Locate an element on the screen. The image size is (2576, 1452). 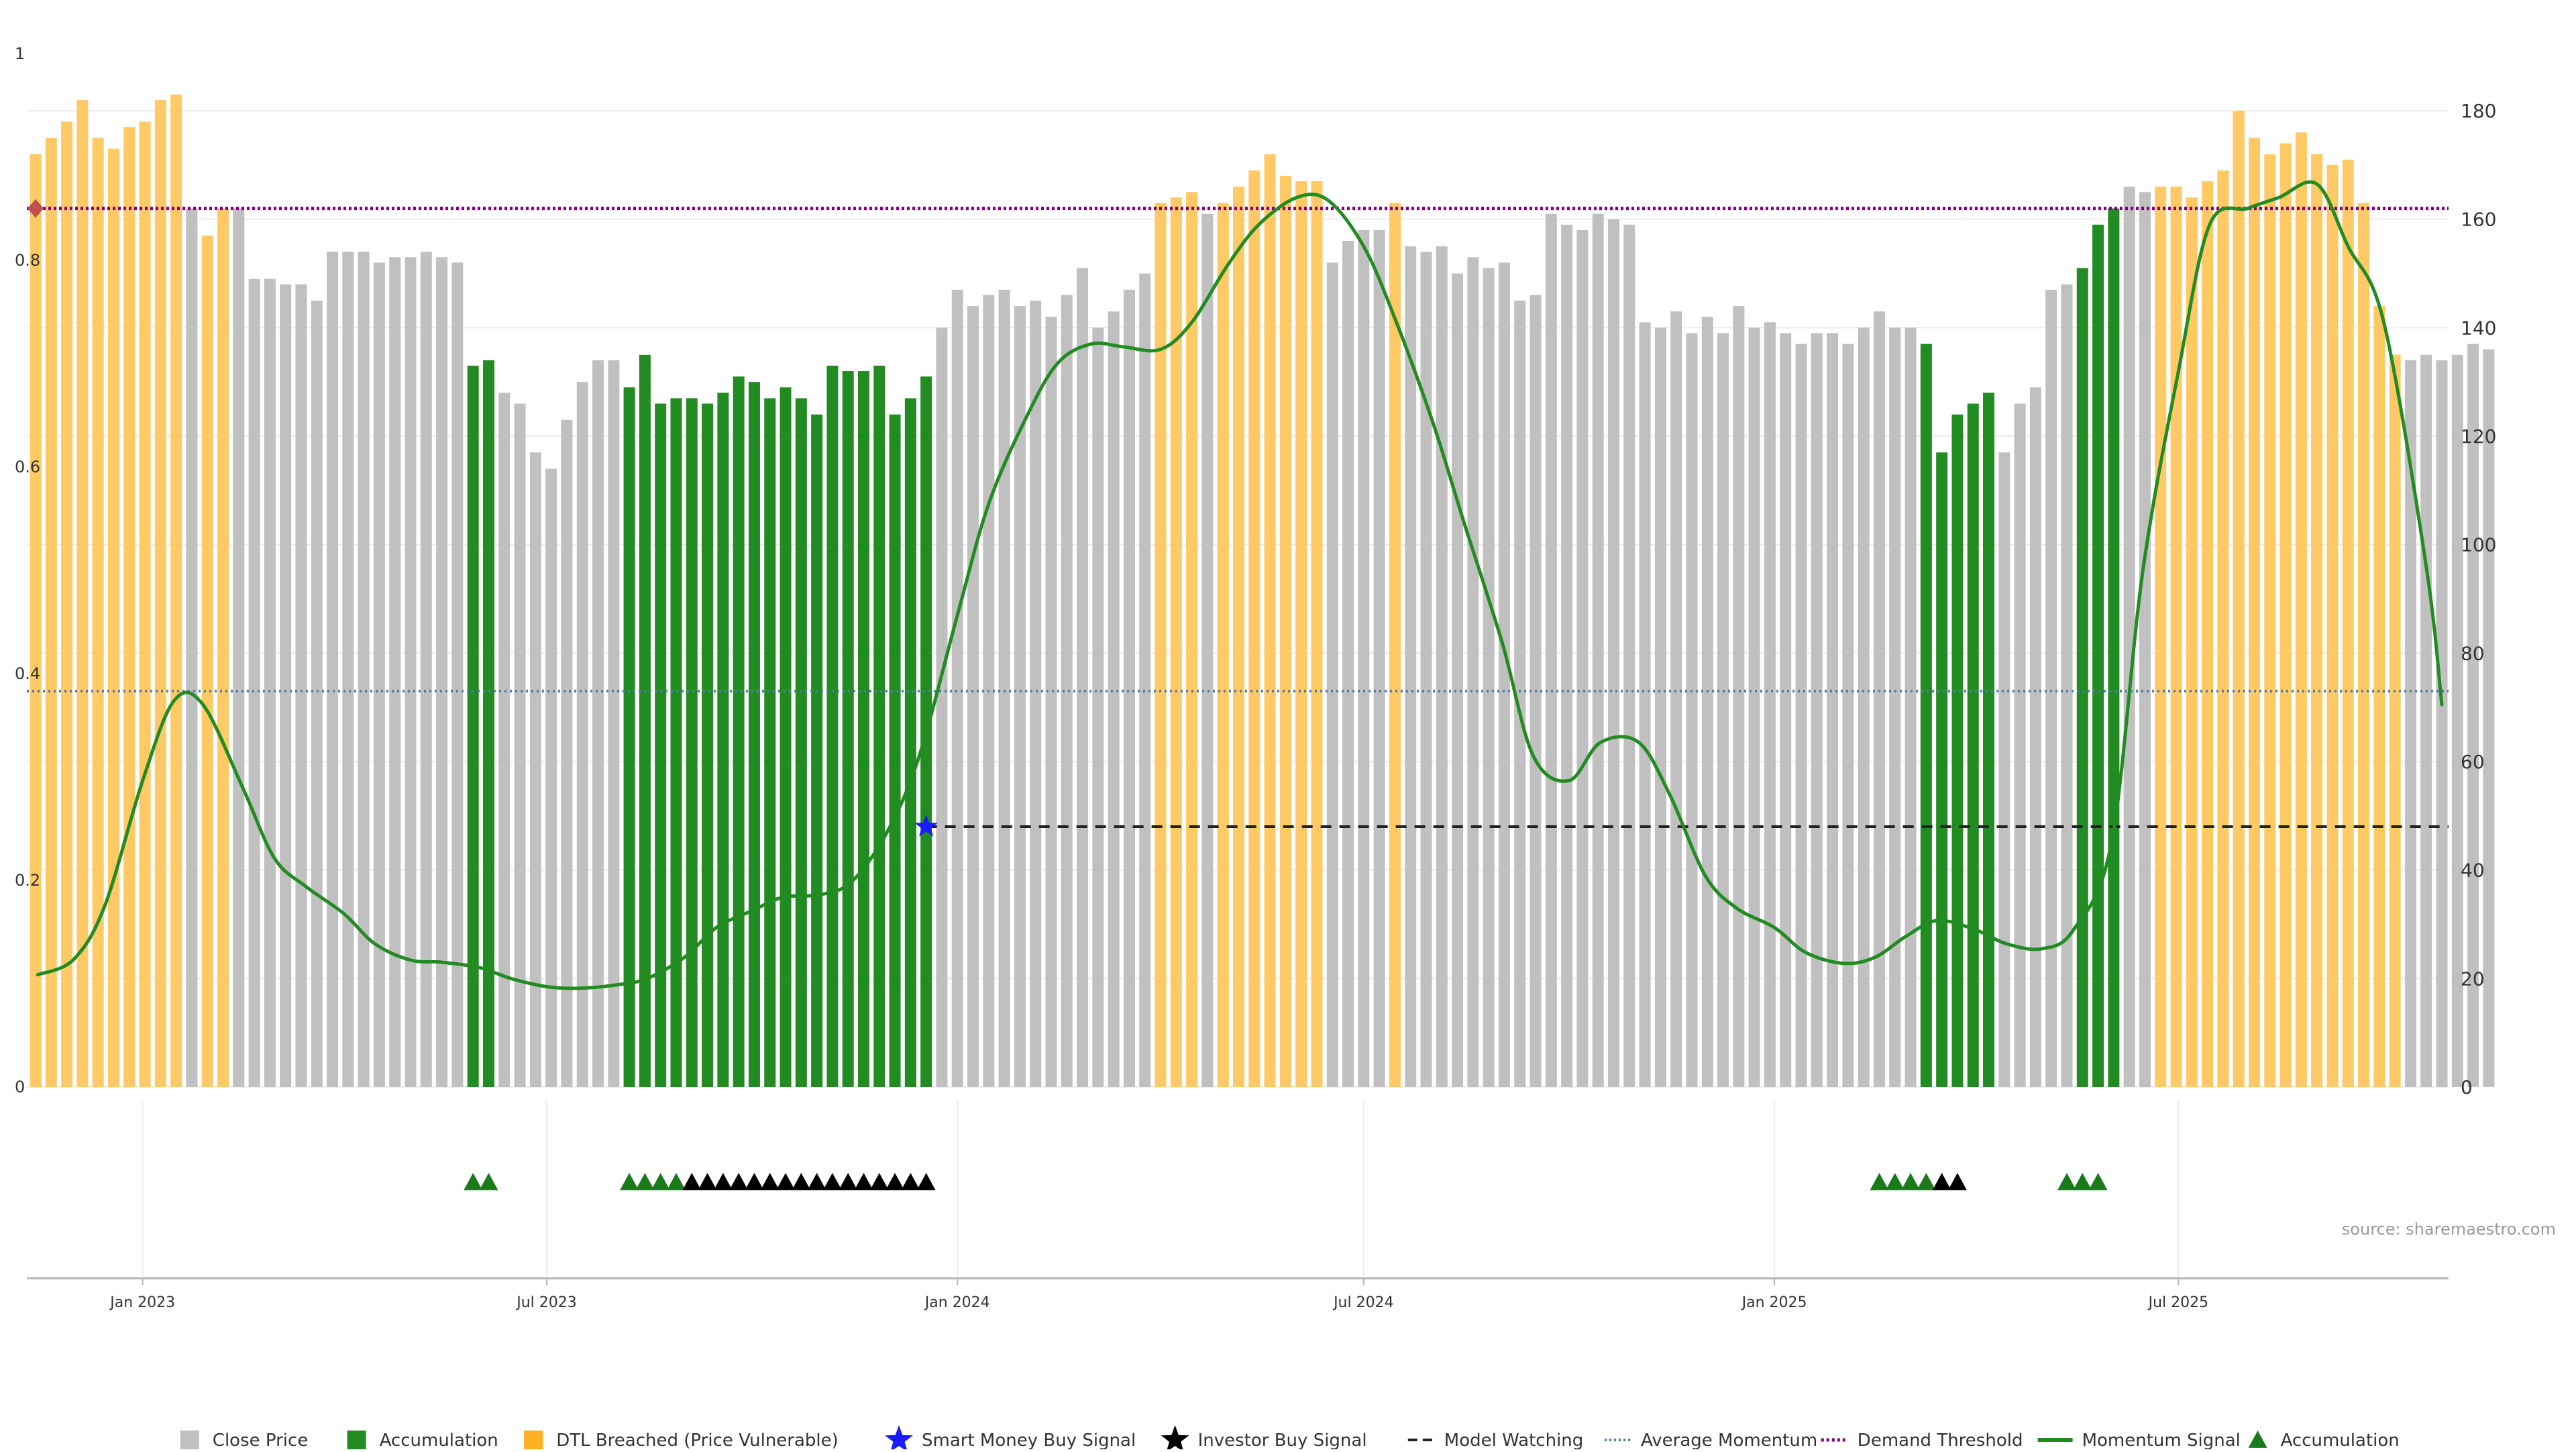
right-axis-tick-label: 0 is located at coordinates (2467, 1087).